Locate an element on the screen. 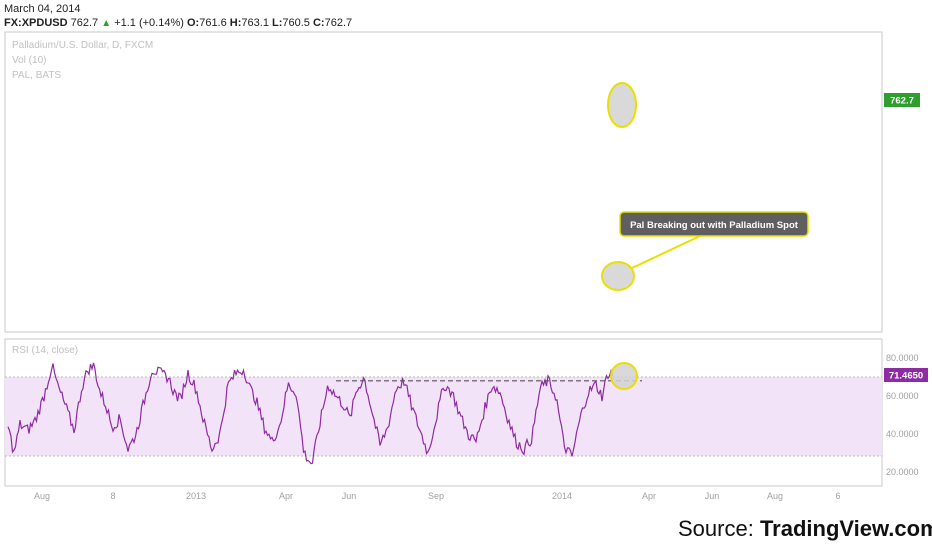 This screenshot has height=550, width=932. source-prefix: Source: is located at coordinates (719, 528).